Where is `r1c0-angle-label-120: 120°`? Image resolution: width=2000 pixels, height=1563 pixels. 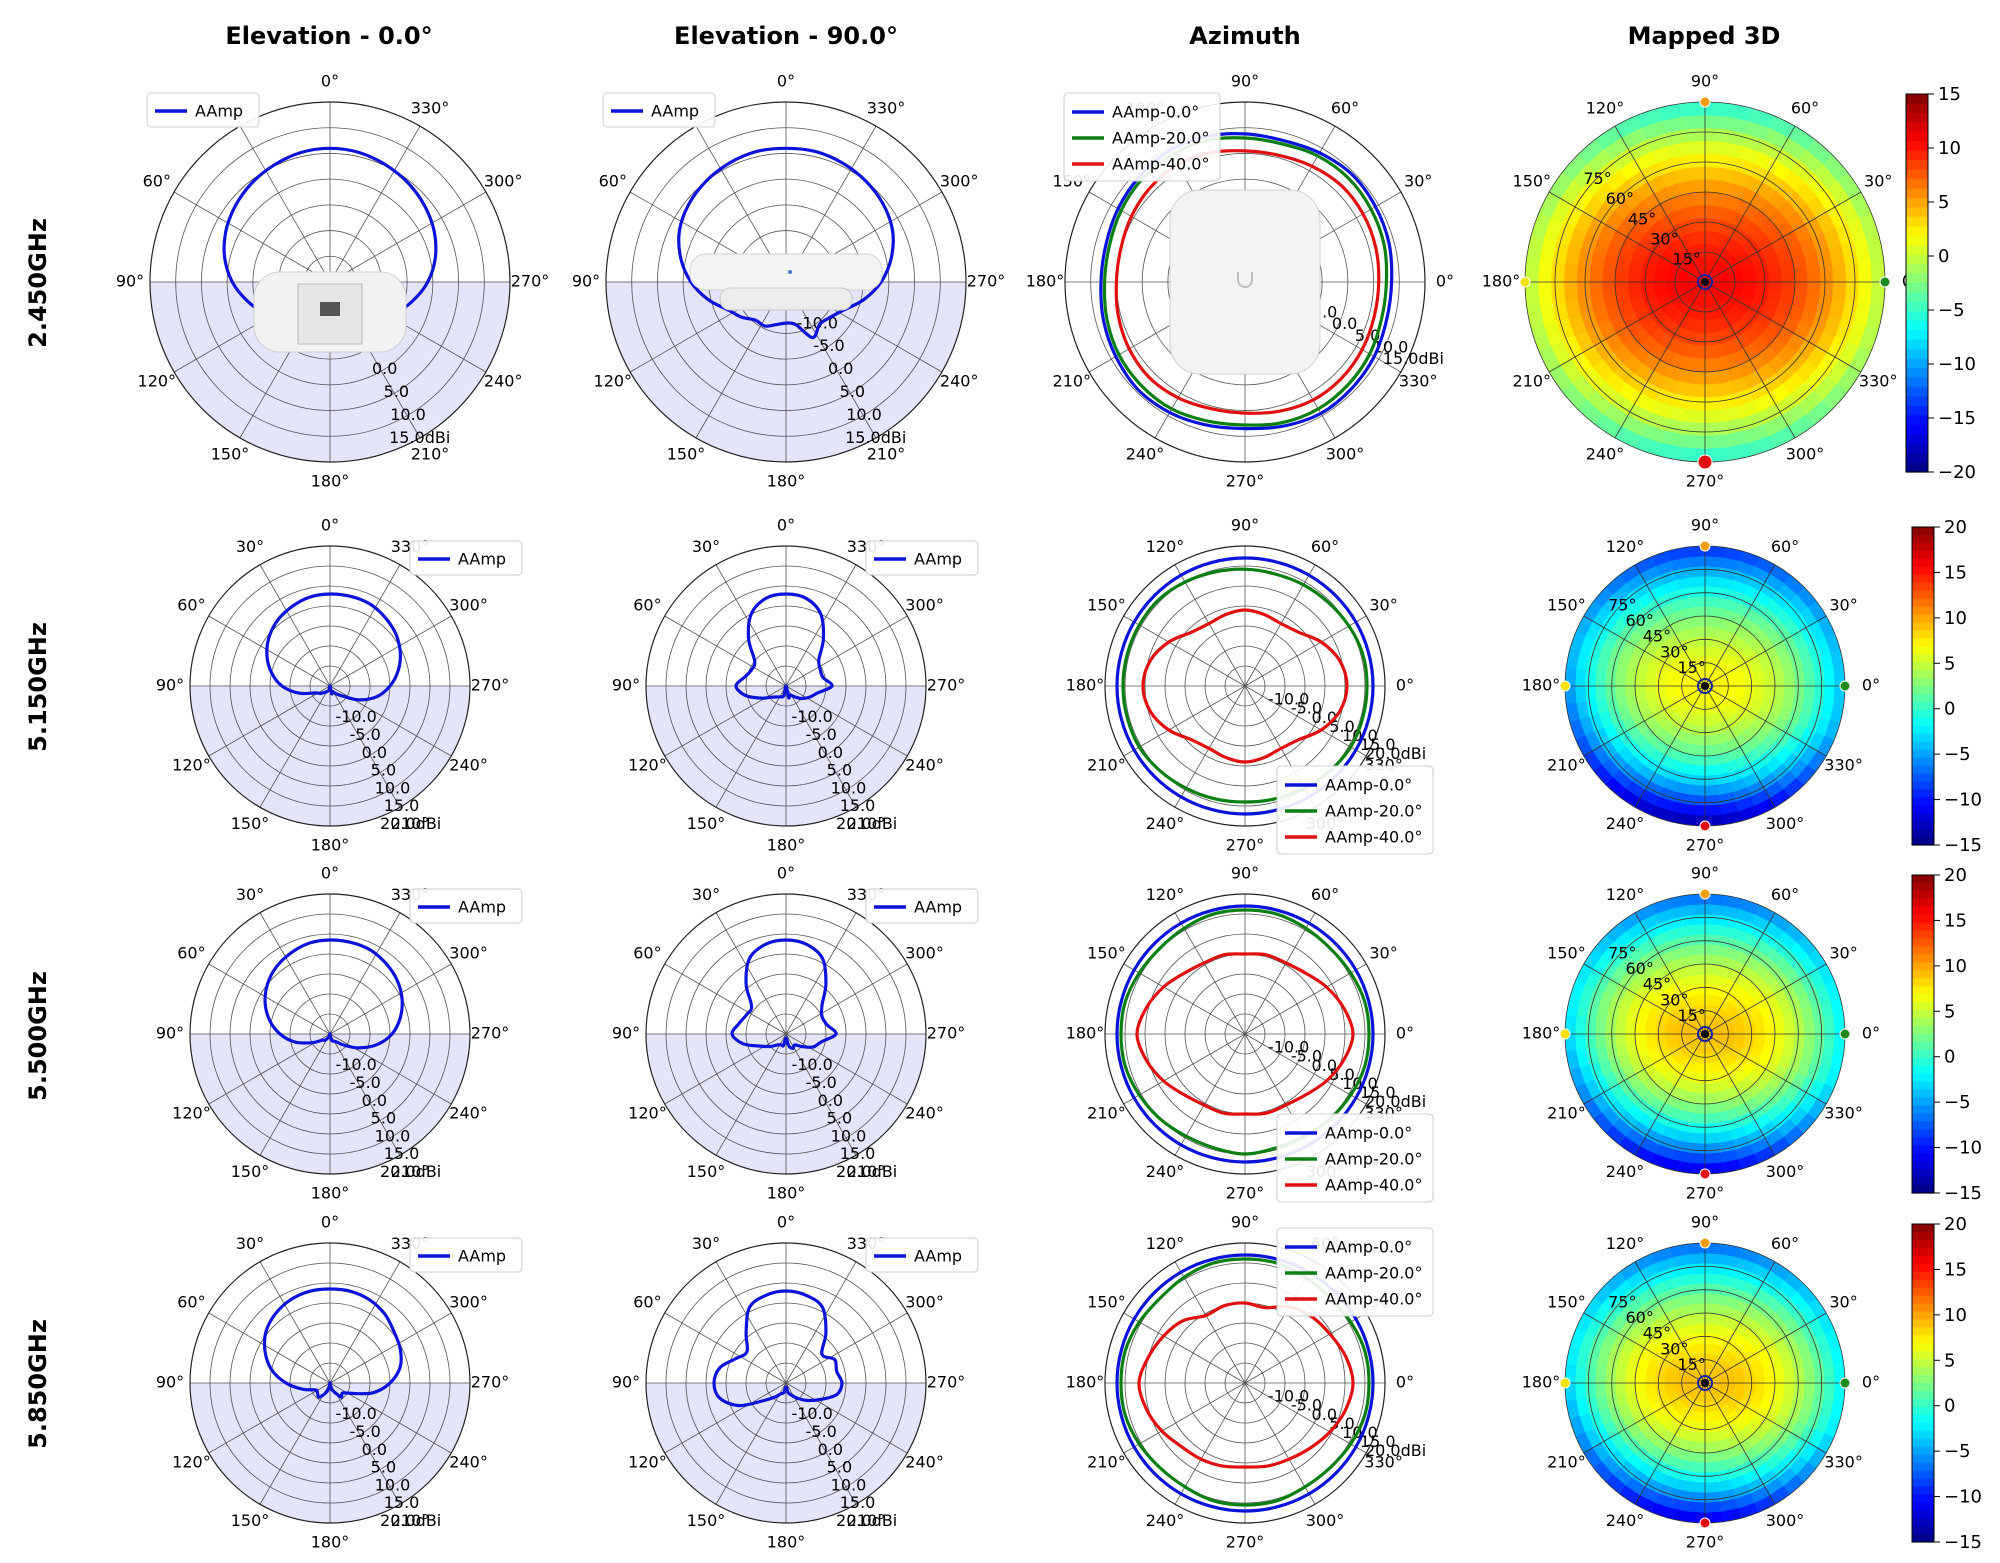
r1c0-angle-label-120: 120° is located at coordinates (191, 765).